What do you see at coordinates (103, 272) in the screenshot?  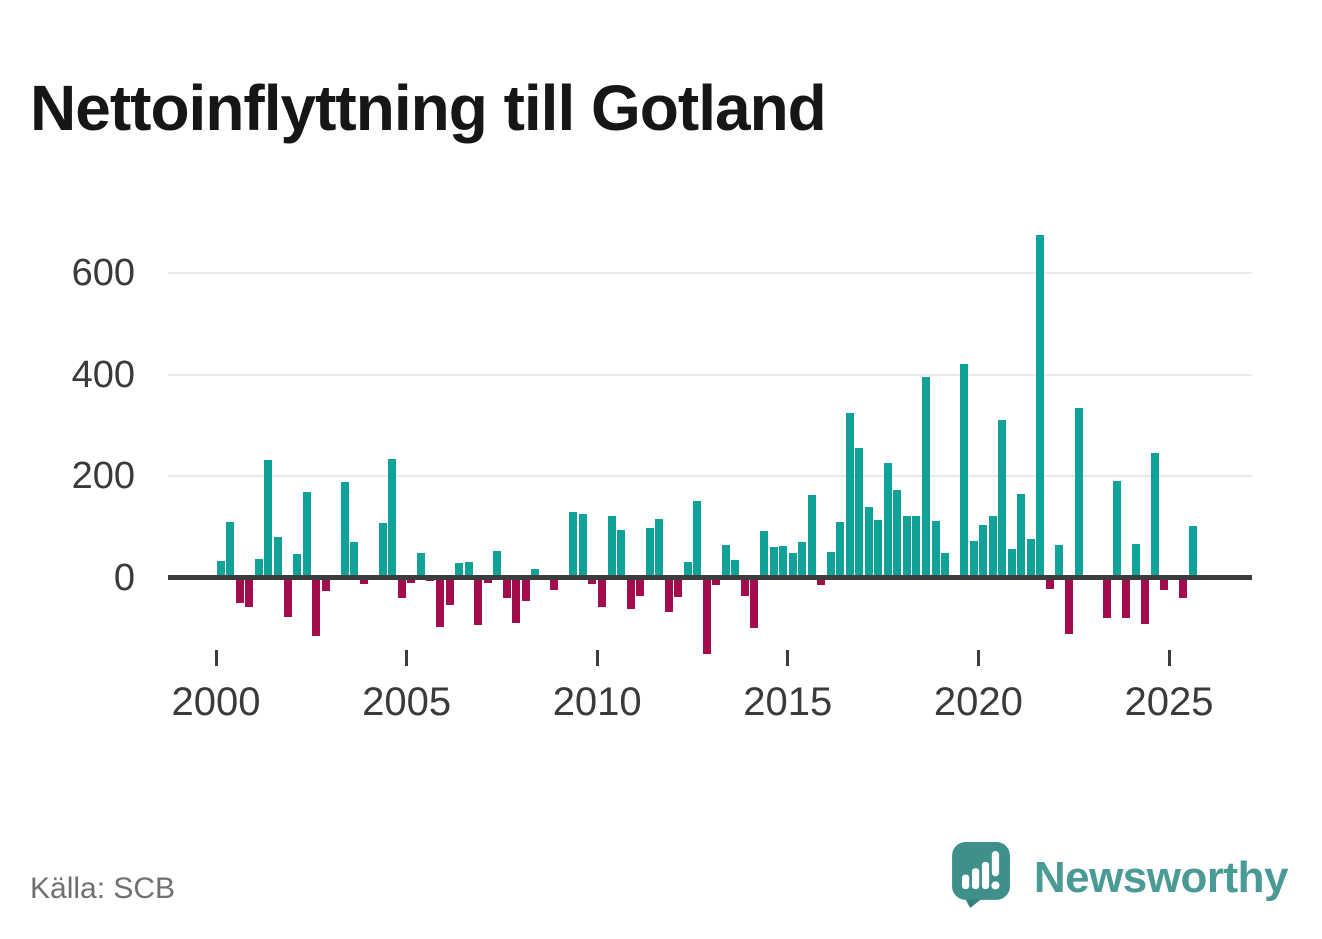 I see `y-tick-label: 600` at bounding box center [103, 272].